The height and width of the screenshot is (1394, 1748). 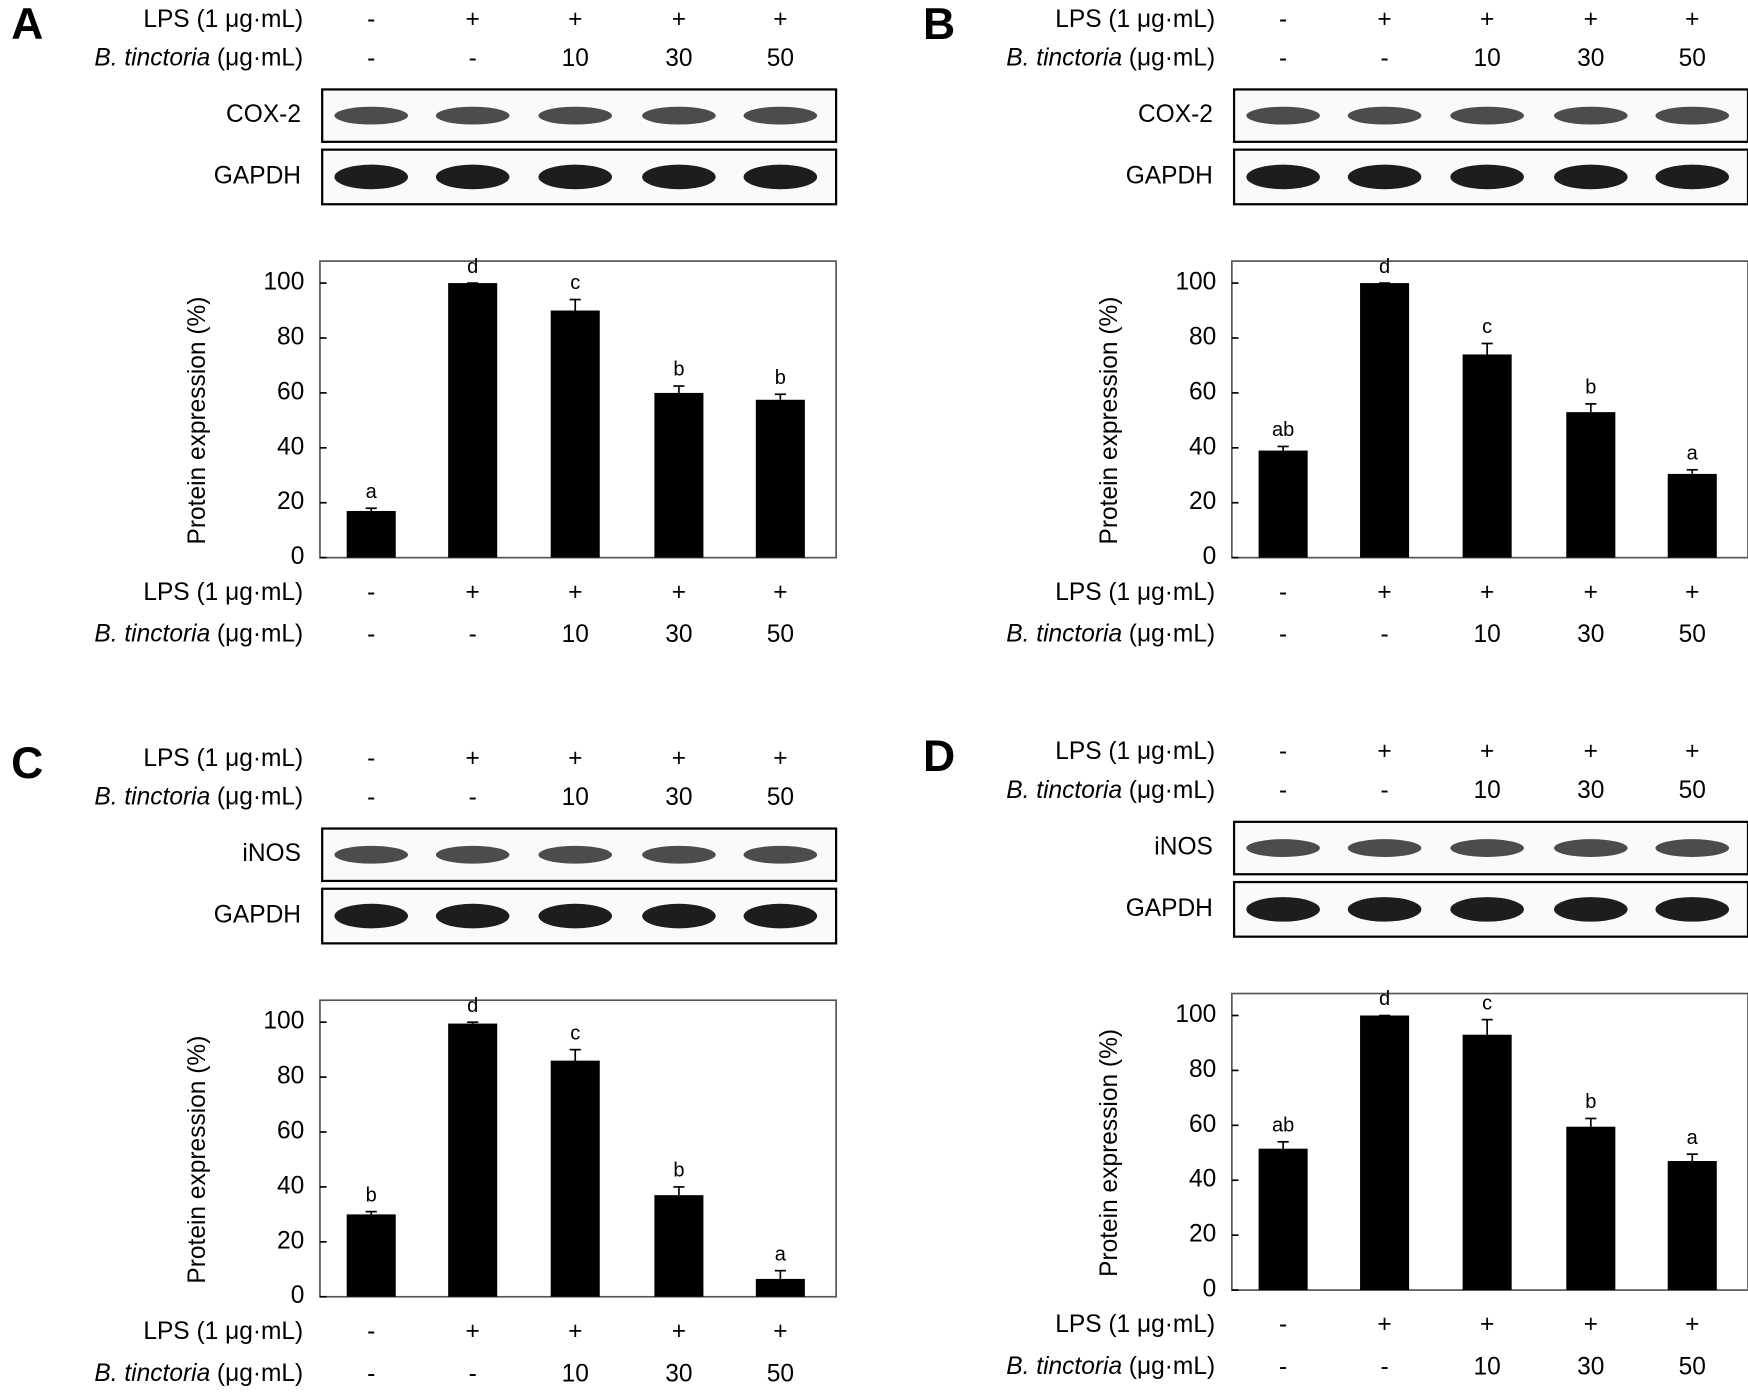 I want to click on y-axis-label: Protein expression (%), so click(x=1109, y=1153).